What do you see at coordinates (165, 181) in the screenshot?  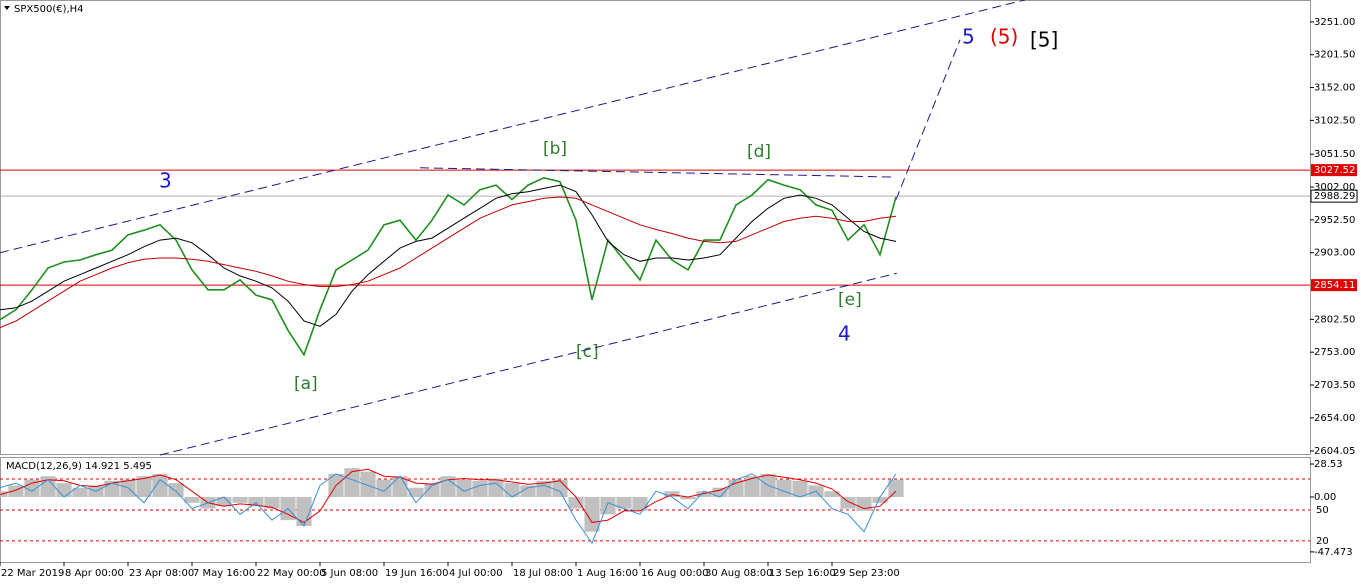 I see `wave-label: 3` at bounding box center [165, 181].